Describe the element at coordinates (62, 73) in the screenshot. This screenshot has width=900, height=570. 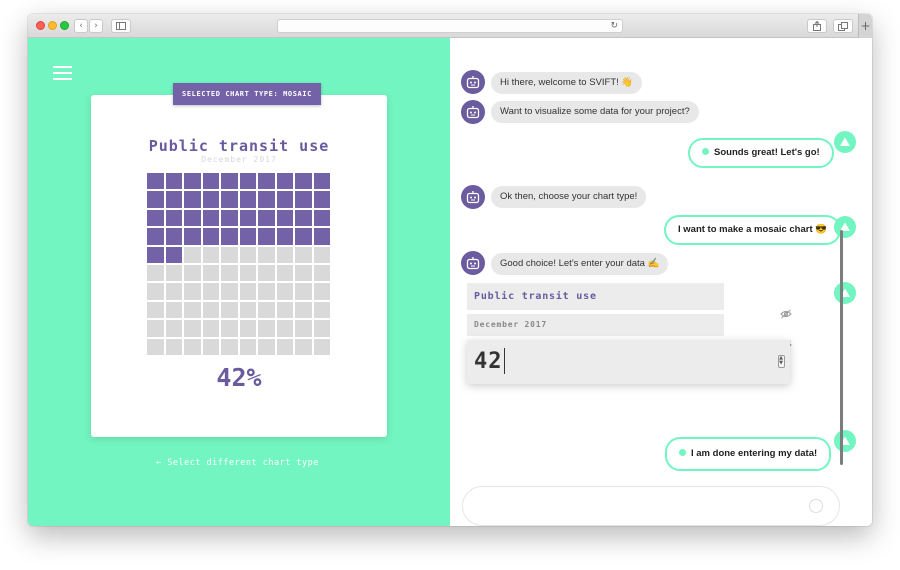
I see `hamburger-icon` at that location.